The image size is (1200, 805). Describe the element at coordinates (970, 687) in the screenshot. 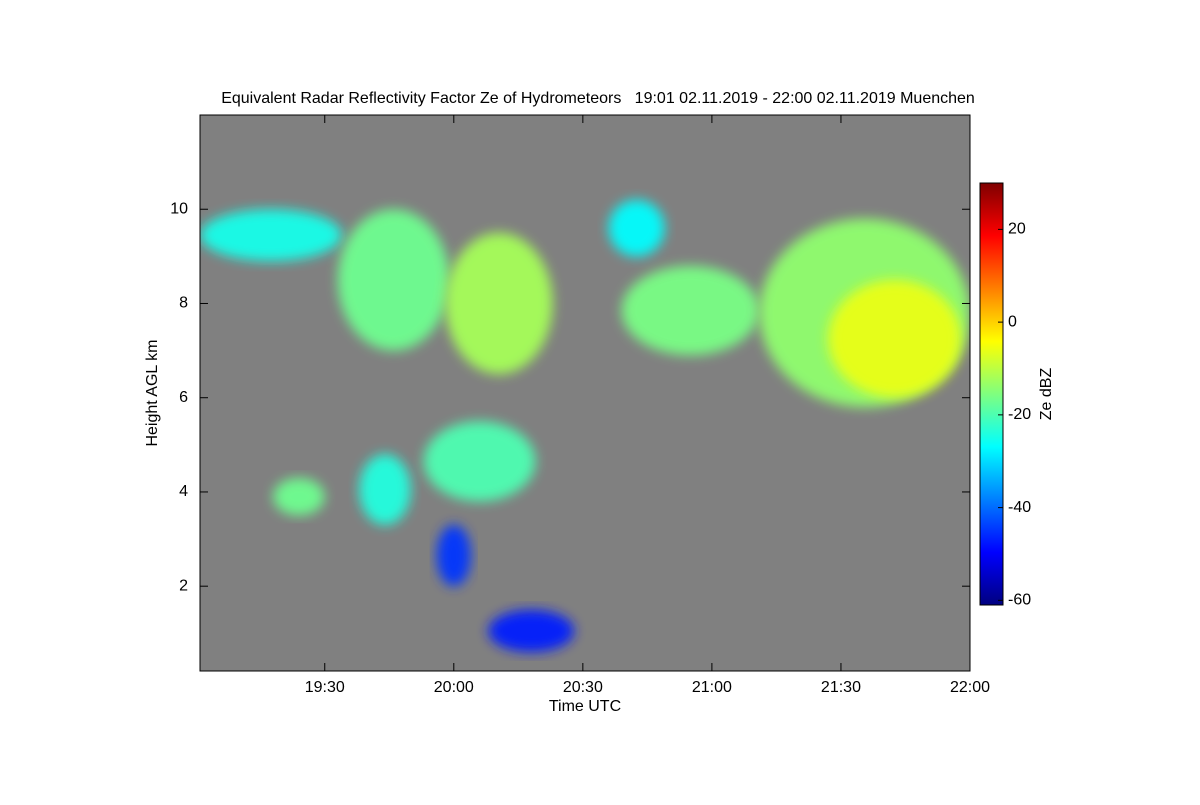

I see `x-tick-label: 22:00` at that location.